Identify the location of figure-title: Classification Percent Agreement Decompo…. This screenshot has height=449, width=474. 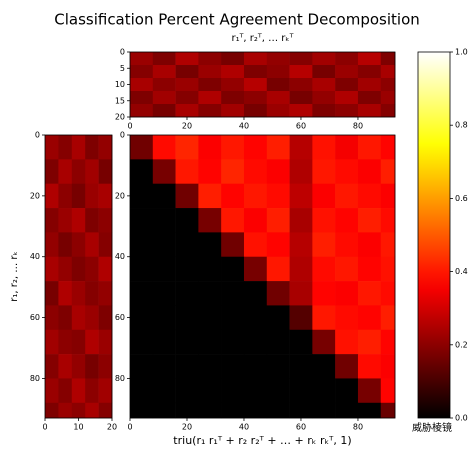
(237, 20).